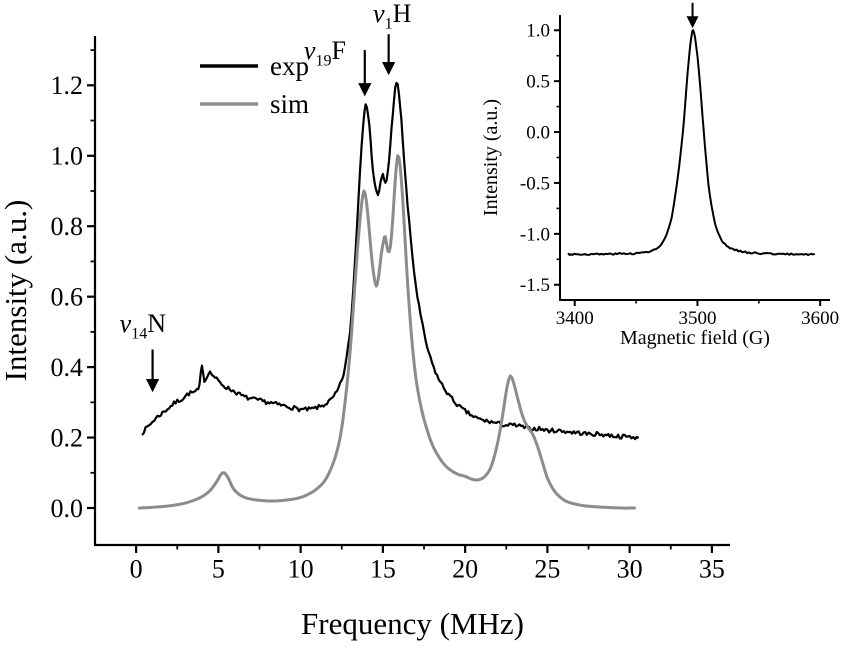 The width and height of the screenshot is (847, 648). Describe the element at coordinates (575, 318) in the screenshot. I see `x-tick-label: 3400` at that location.